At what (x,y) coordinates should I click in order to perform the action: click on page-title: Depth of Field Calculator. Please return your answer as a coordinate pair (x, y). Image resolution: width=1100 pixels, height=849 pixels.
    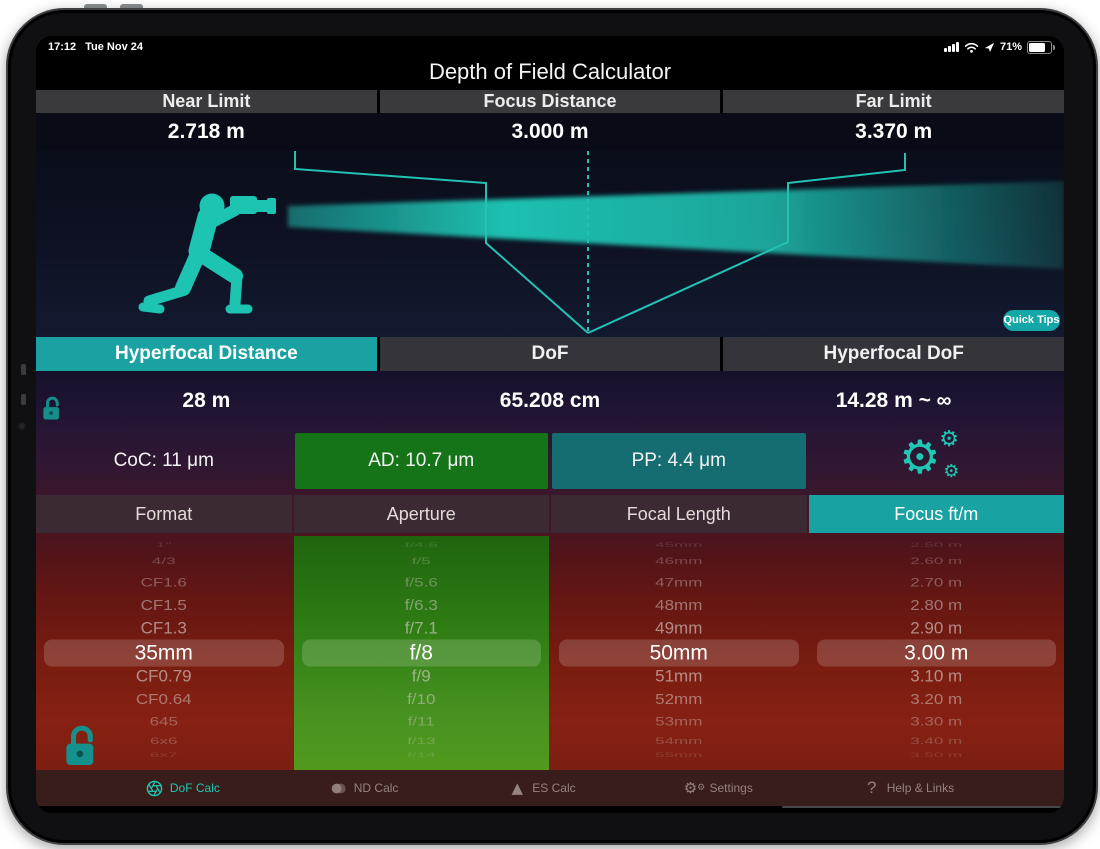
    Looking at the image, I should click on (550, 71).